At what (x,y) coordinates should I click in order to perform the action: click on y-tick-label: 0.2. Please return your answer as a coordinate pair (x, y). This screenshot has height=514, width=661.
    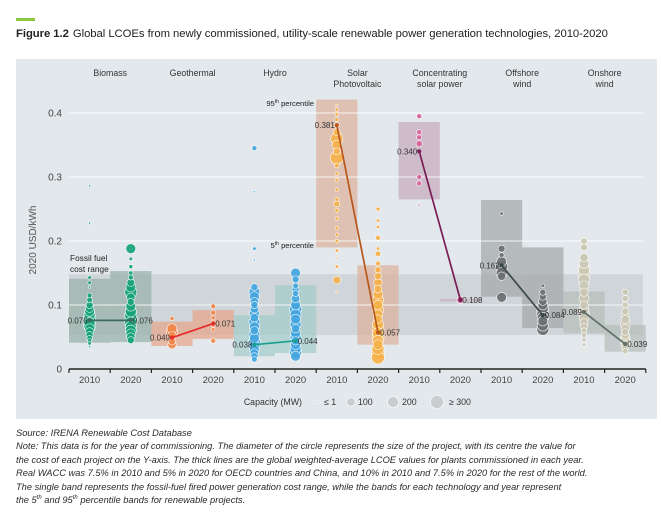
    Looking at the image, I should click on (55, 242).